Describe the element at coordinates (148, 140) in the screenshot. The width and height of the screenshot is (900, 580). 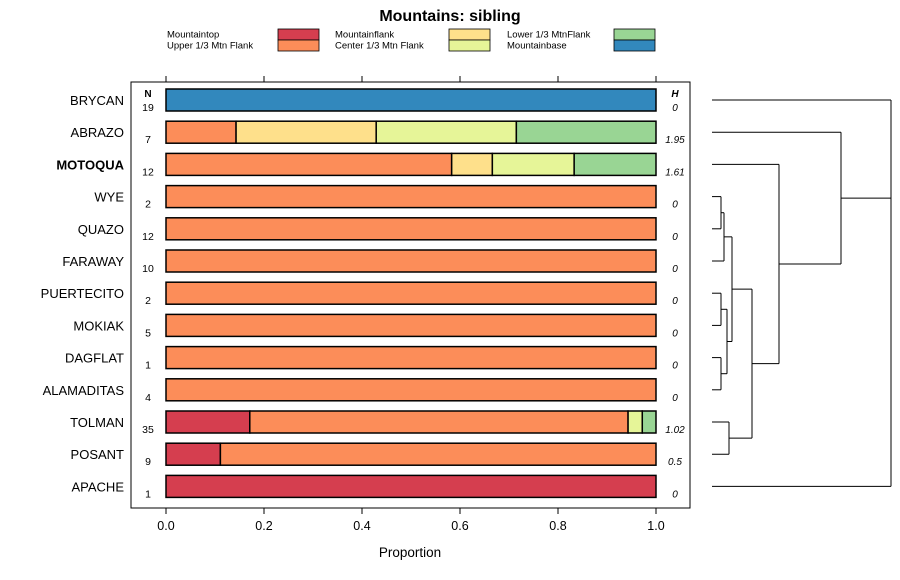
I see `row-n-value: 7` at that location.